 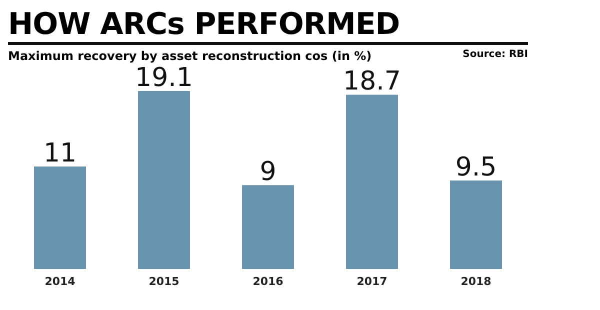 I want to click on source-note: Source: RBI, so click(x=495, y=55).